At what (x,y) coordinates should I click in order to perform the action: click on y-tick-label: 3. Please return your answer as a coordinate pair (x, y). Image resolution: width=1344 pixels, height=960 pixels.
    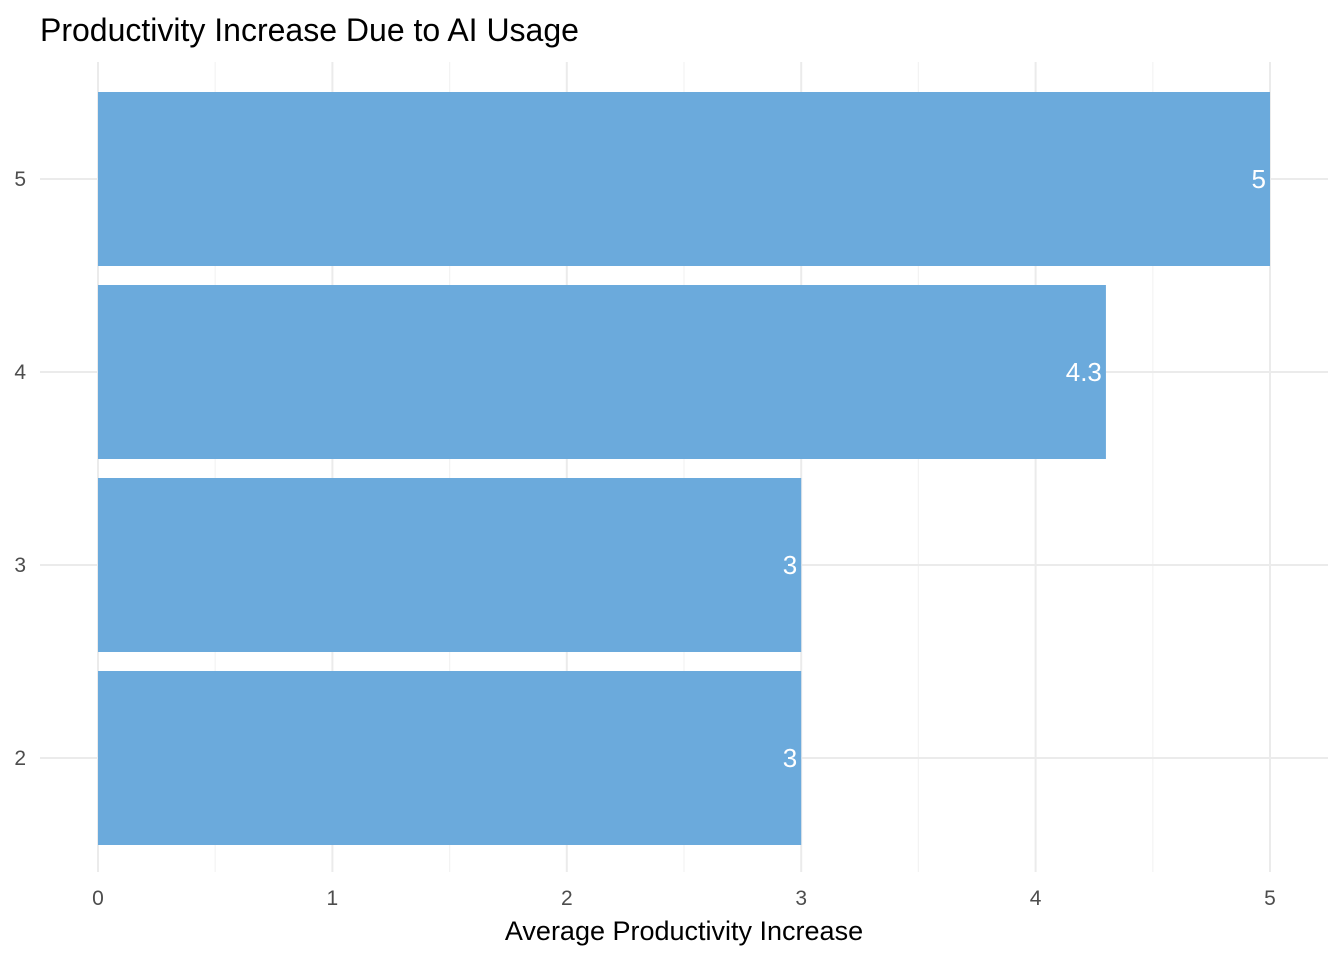
    Looking at the image, I should click on (20, 565).